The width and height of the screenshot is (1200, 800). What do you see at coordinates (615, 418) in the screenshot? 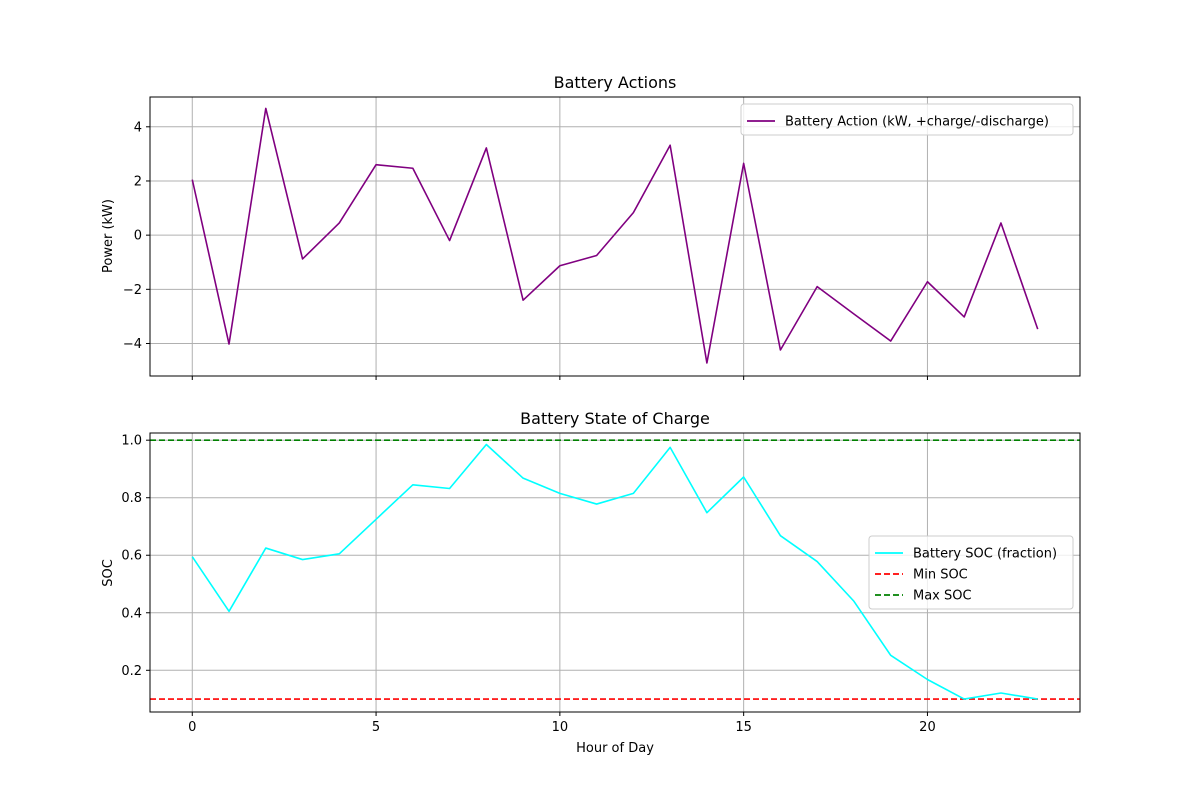
I see `chart-title: Battery State of Charge` at bounding box center [615, 418].